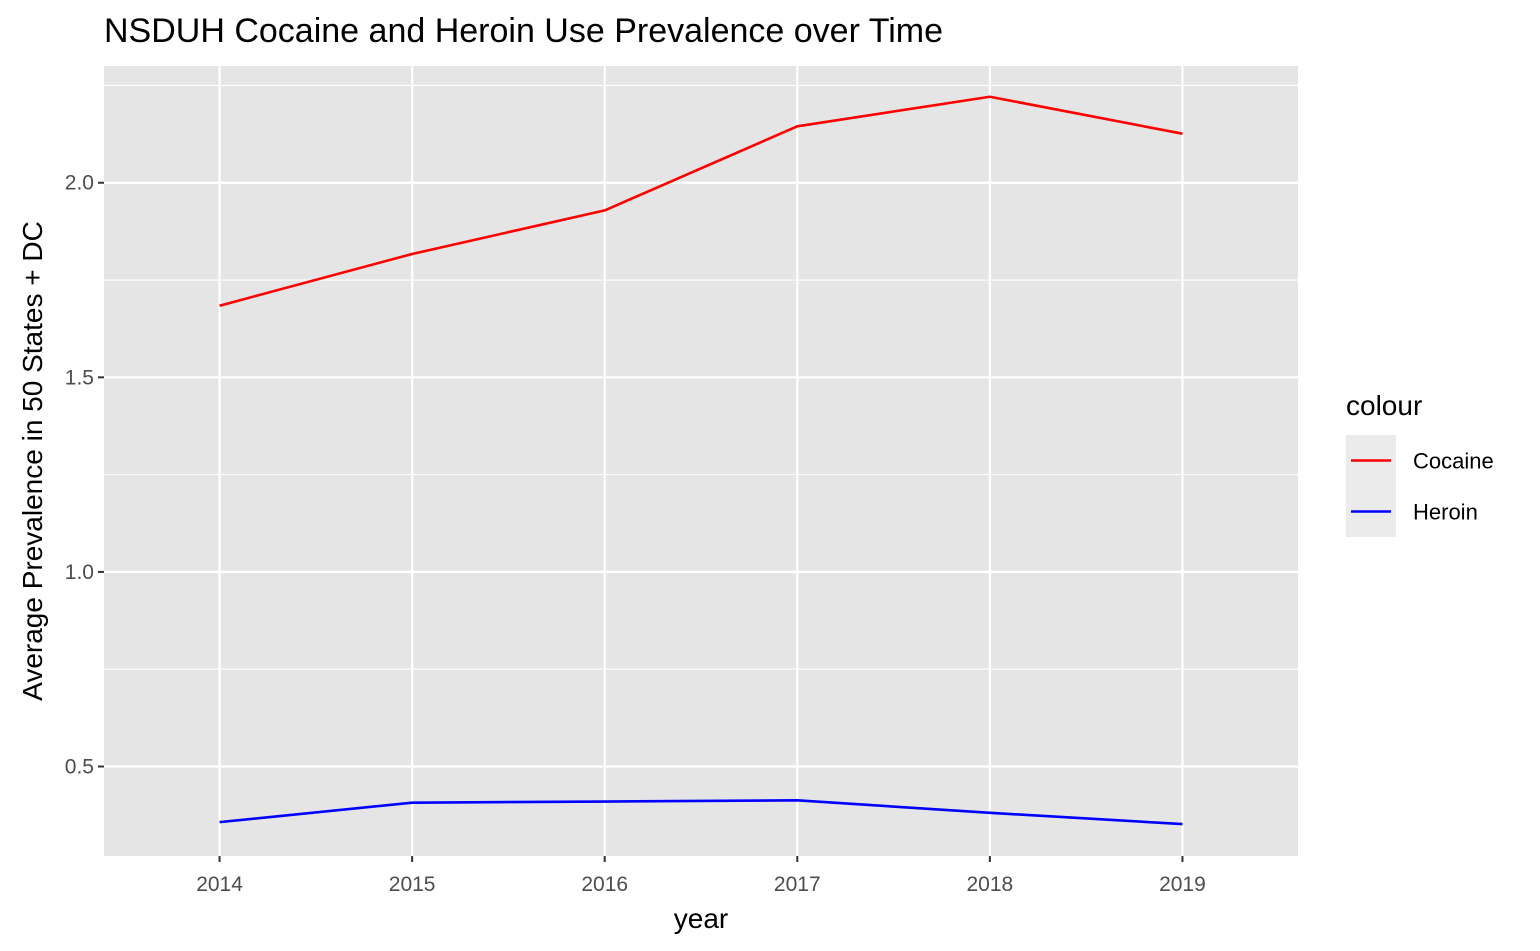 Image resolution: width=1540 pixels, height=951 pixels. What do you see at coordinates (79, 766) in the screenshot?
I see `y-tick-label: 0.5` at bounding box center [79, 766].